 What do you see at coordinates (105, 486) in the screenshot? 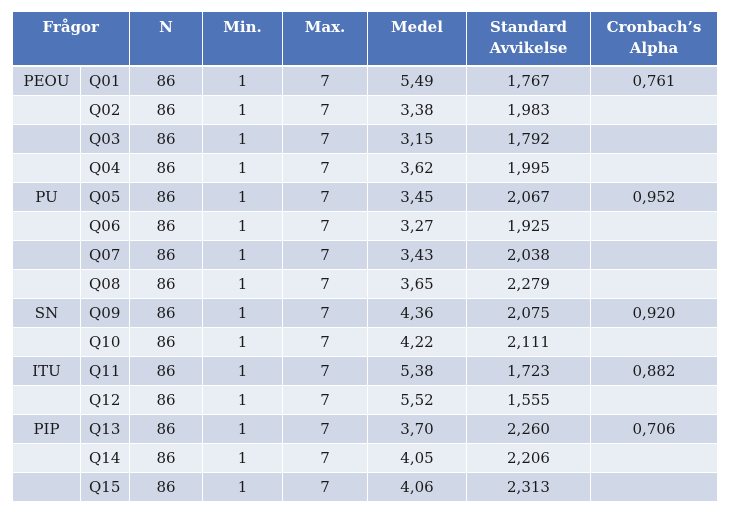
I see `cell-q: Q15` at bounding box center [105, 486].